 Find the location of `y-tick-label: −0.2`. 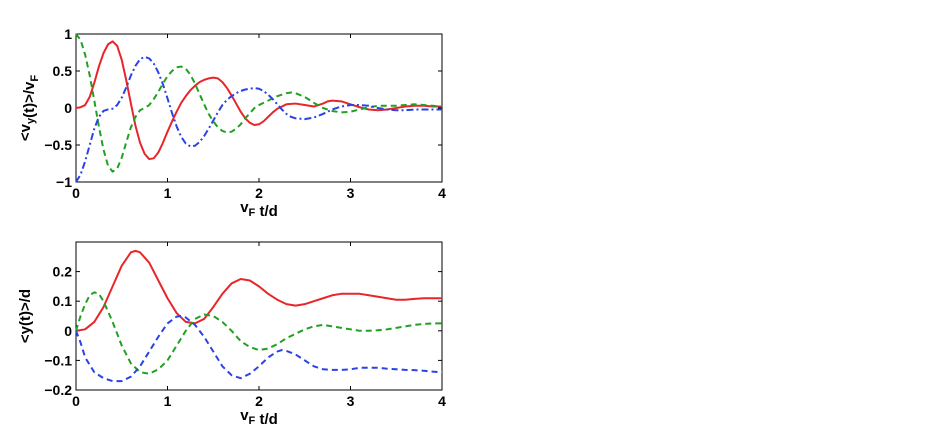

y-tick-label: −0.2 is located at coordinates (58, 390).